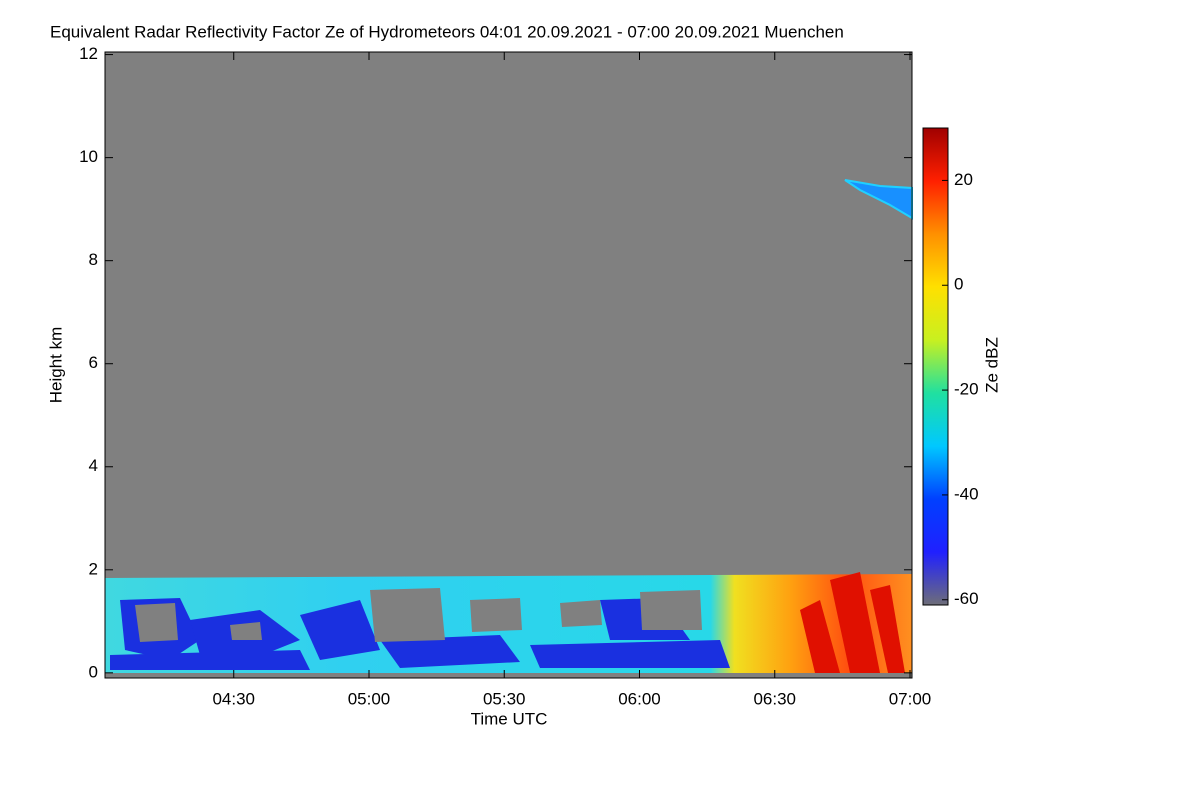 This screenshot has width=1200, height=800. What do you see at coordinates (93, 259) in the screenshot?
I see `y-tick-label: 8` at bounding box center [93, 259].